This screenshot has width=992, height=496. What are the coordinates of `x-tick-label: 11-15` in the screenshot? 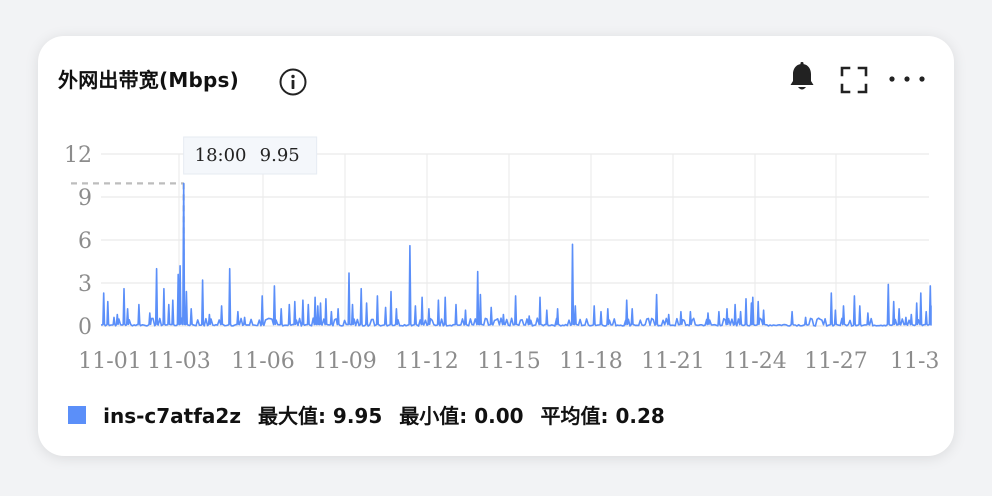 It's located at (508, 361).